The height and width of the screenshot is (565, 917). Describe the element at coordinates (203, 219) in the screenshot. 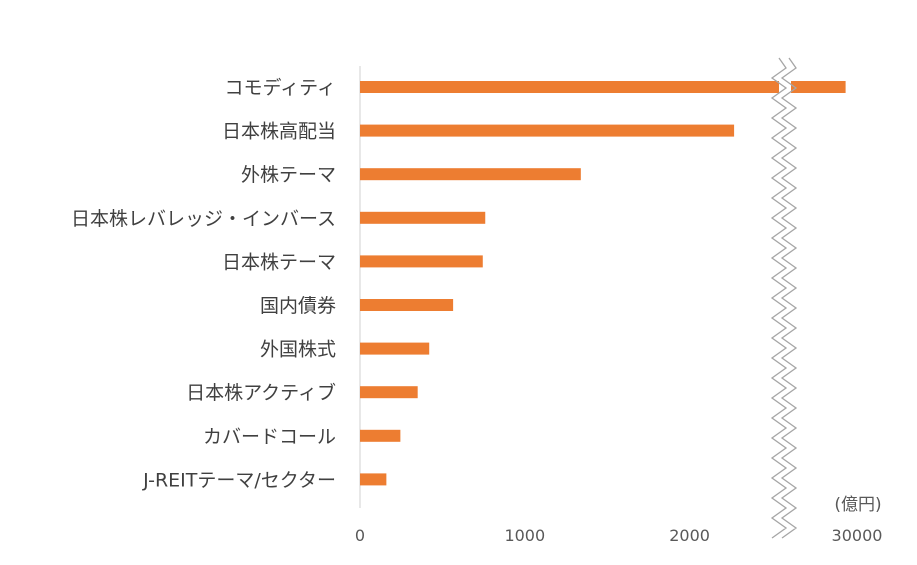

I see `category-label-3: 日本株レバレッジ・インバース` at that location.